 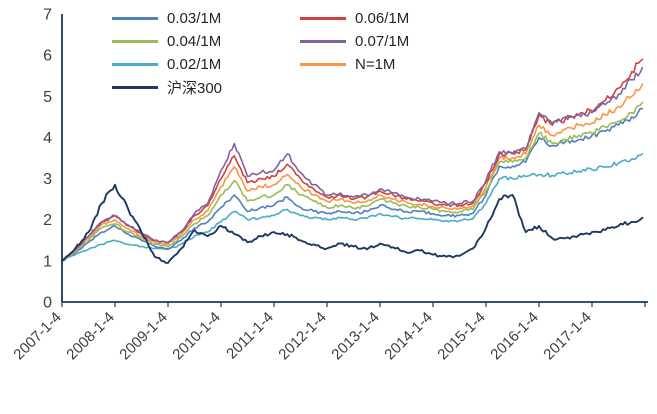 I want to click on x-tick-label: 2017-1-4, so click(x=567, y=336).